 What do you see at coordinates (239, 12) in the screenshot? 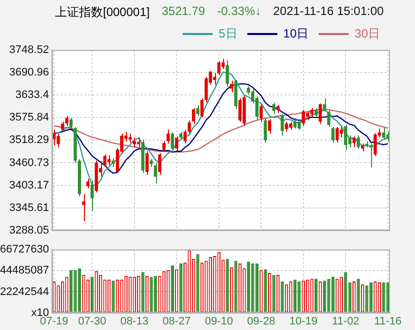
I see `text: -0.33%↓` at bounding box center [239, 12].